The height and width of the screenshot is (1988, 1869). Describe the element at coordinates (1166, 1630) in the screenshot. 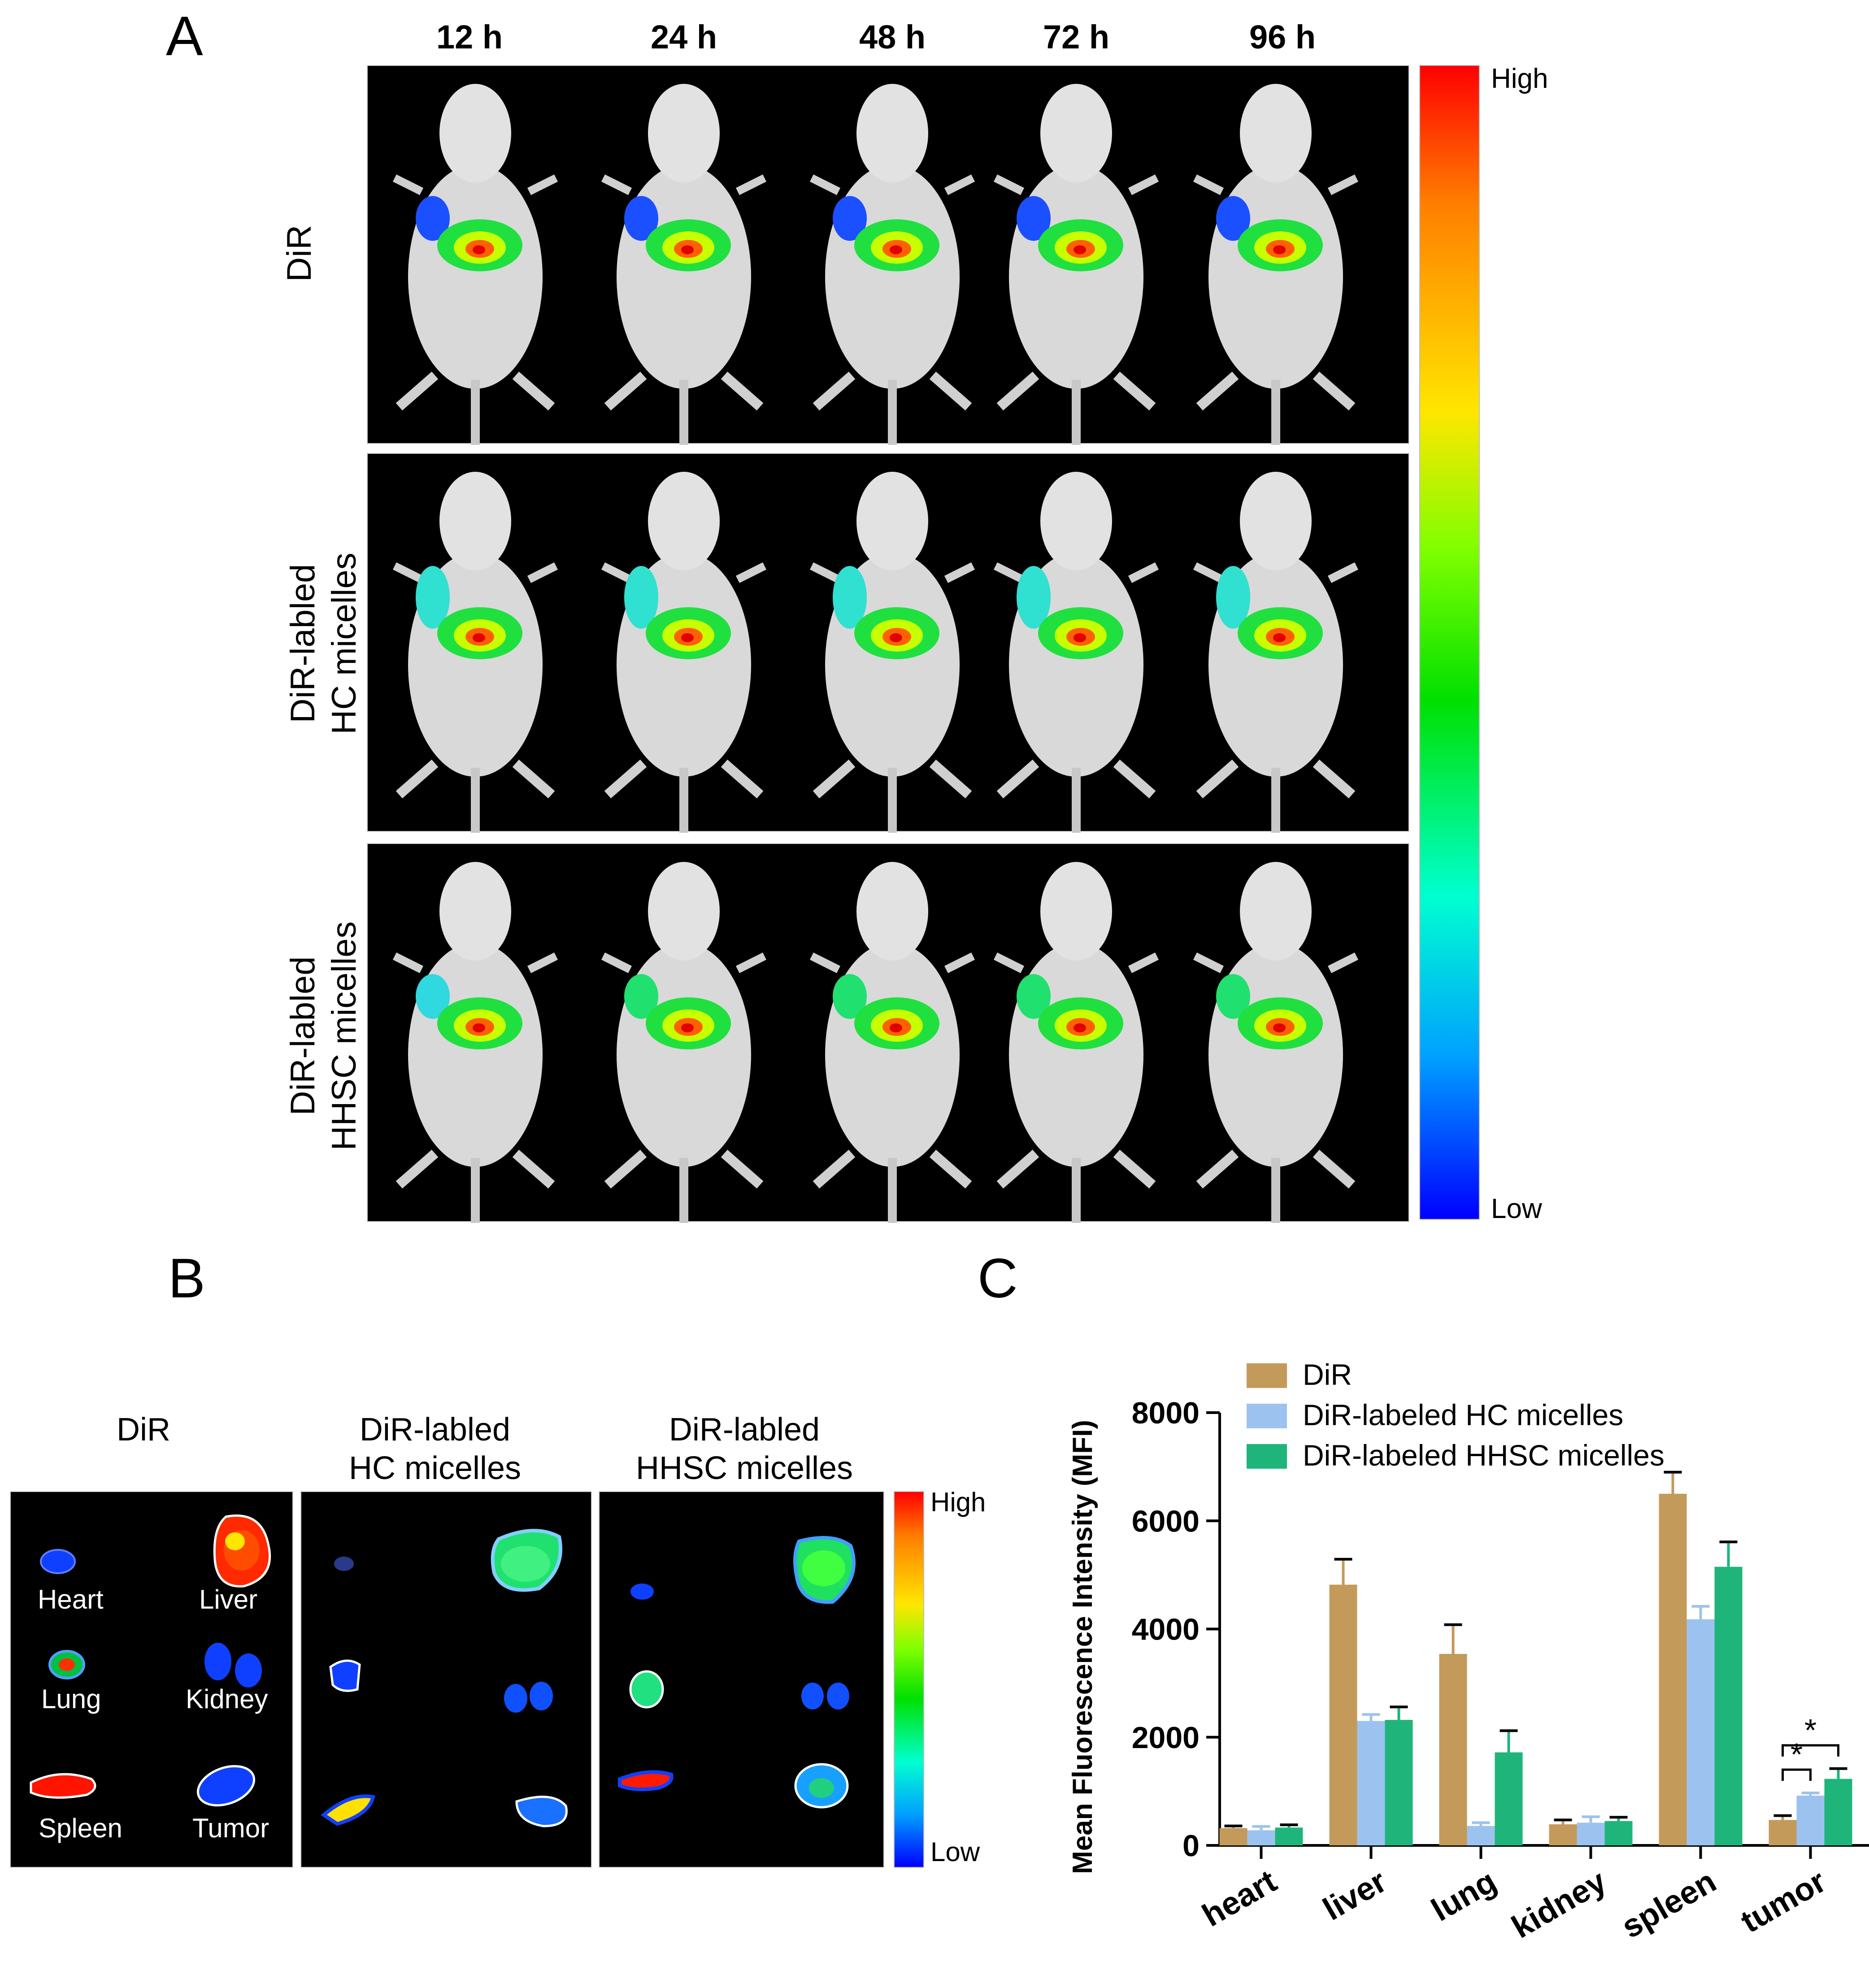

I see `y-tick-label: 4000` at that location.